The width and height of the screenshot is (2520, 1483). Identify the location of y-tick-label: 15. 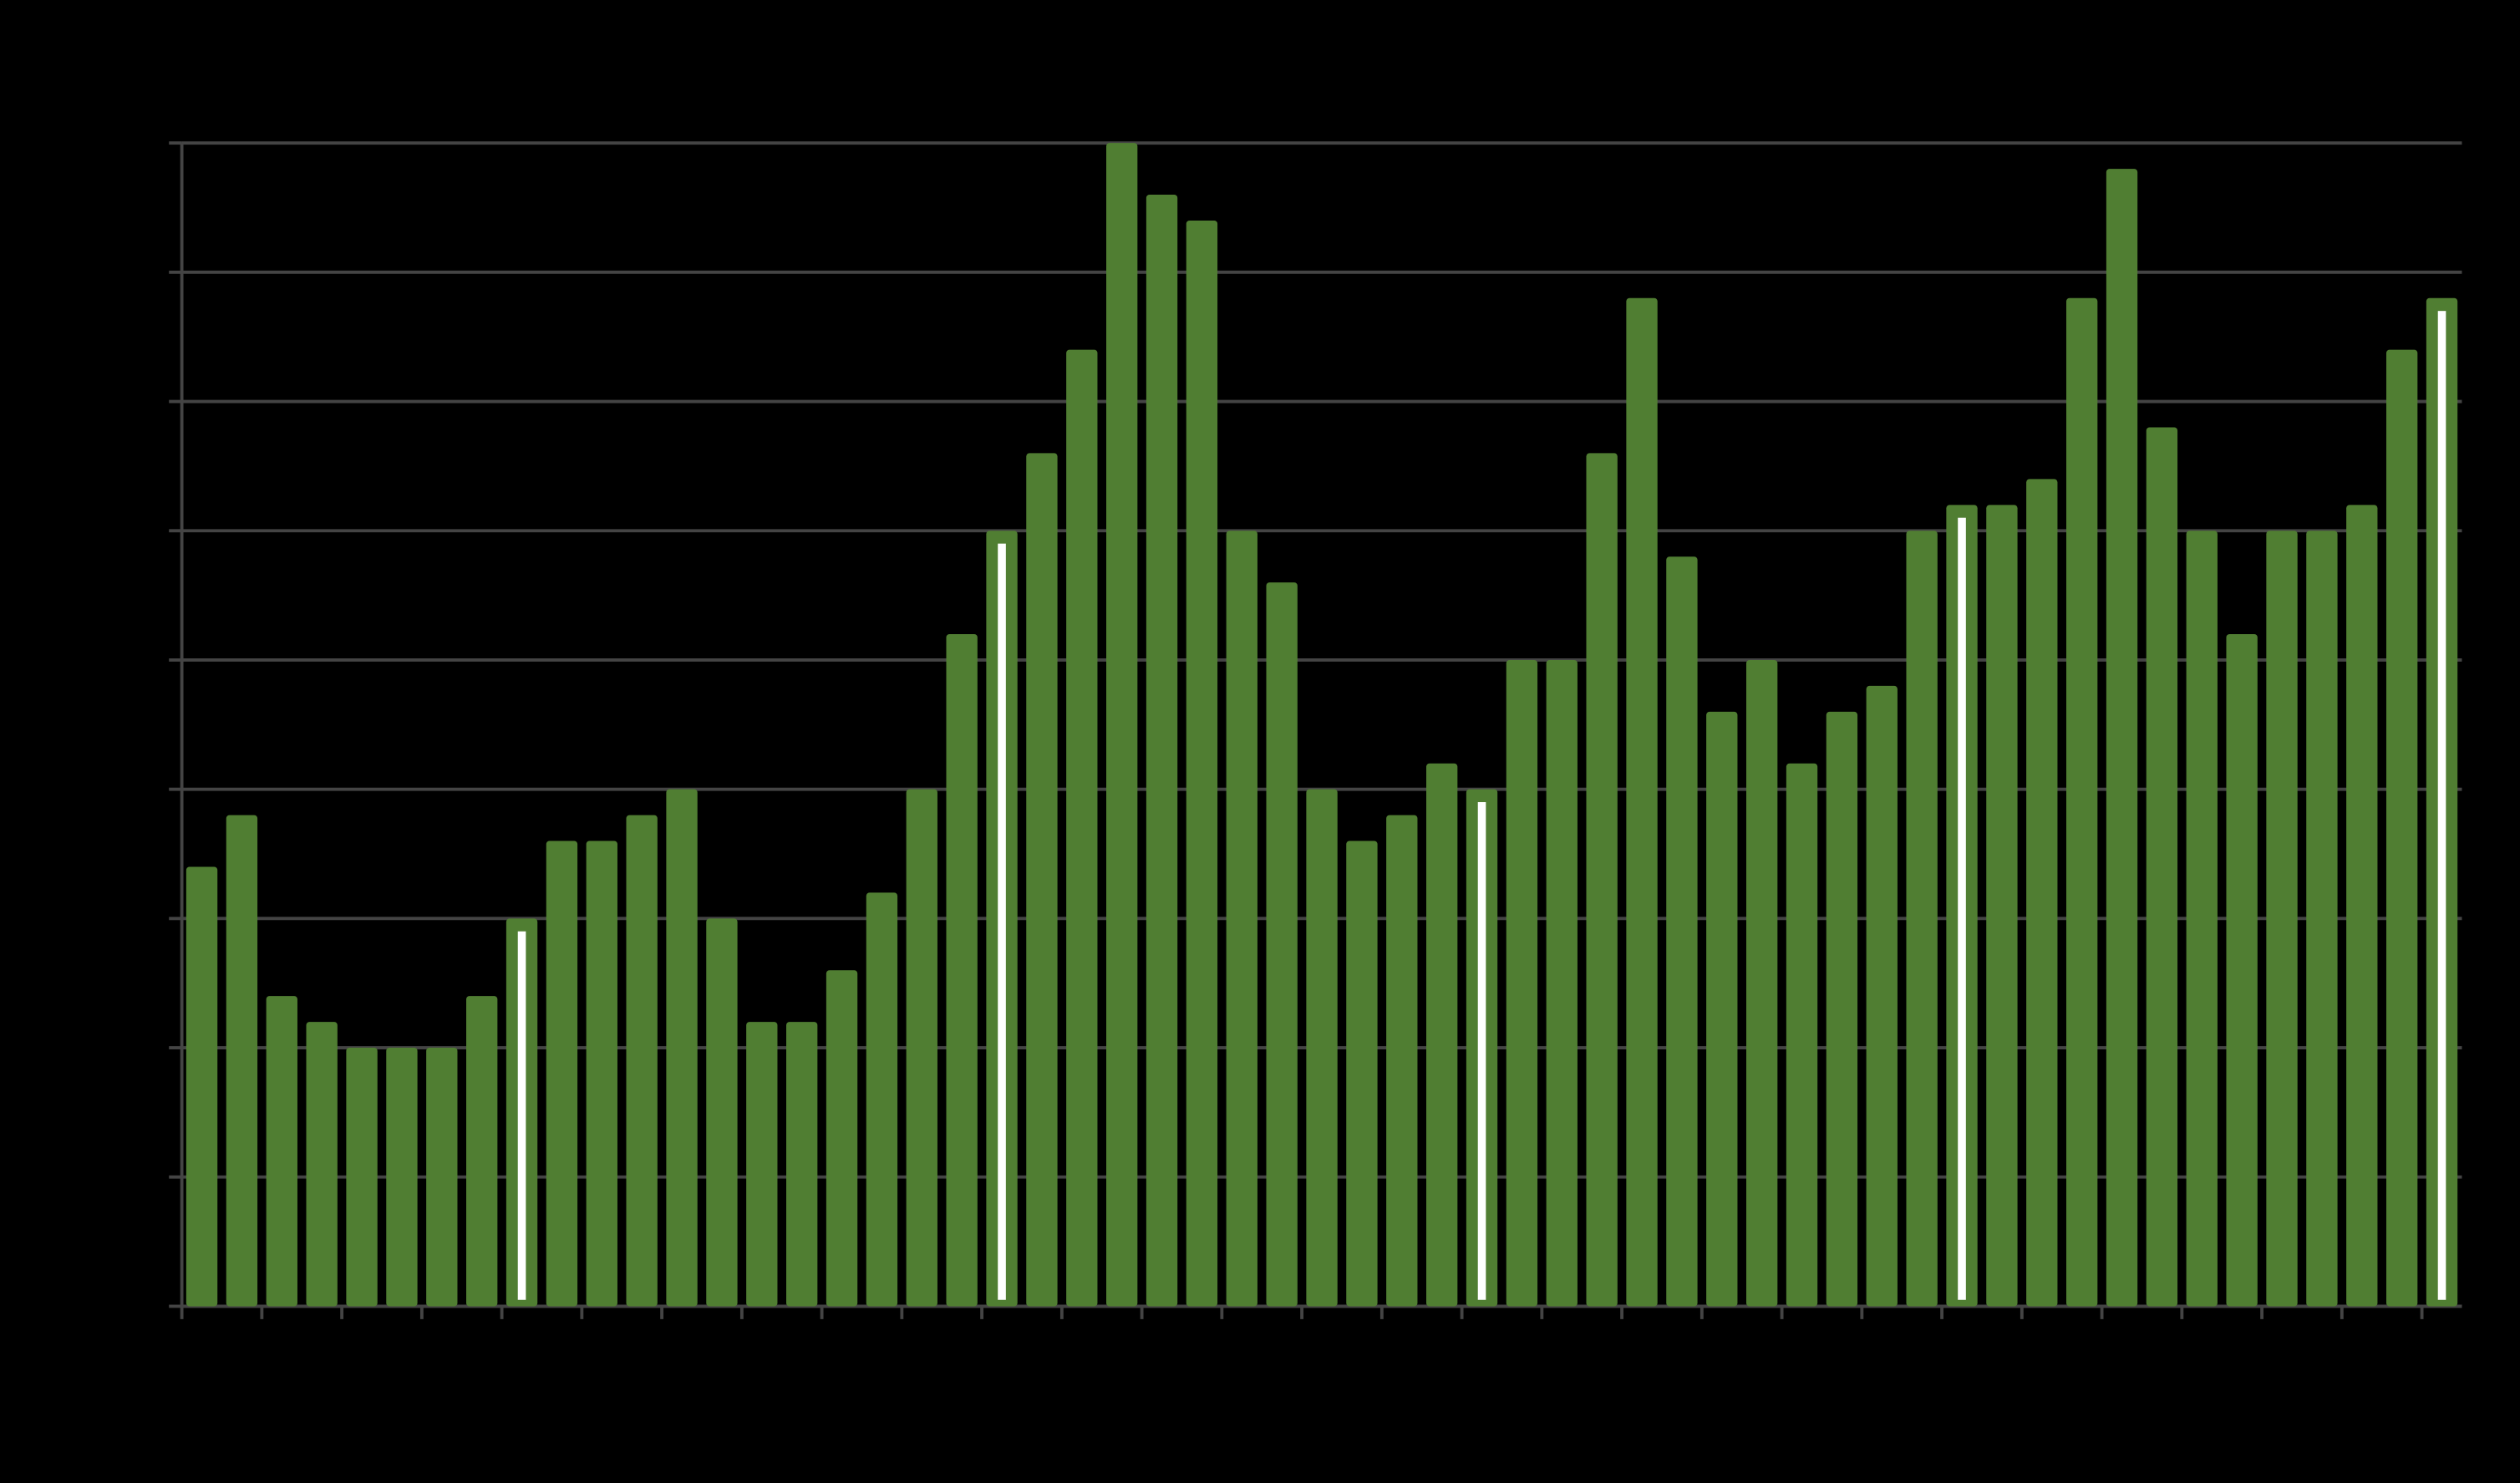
(147, 916).